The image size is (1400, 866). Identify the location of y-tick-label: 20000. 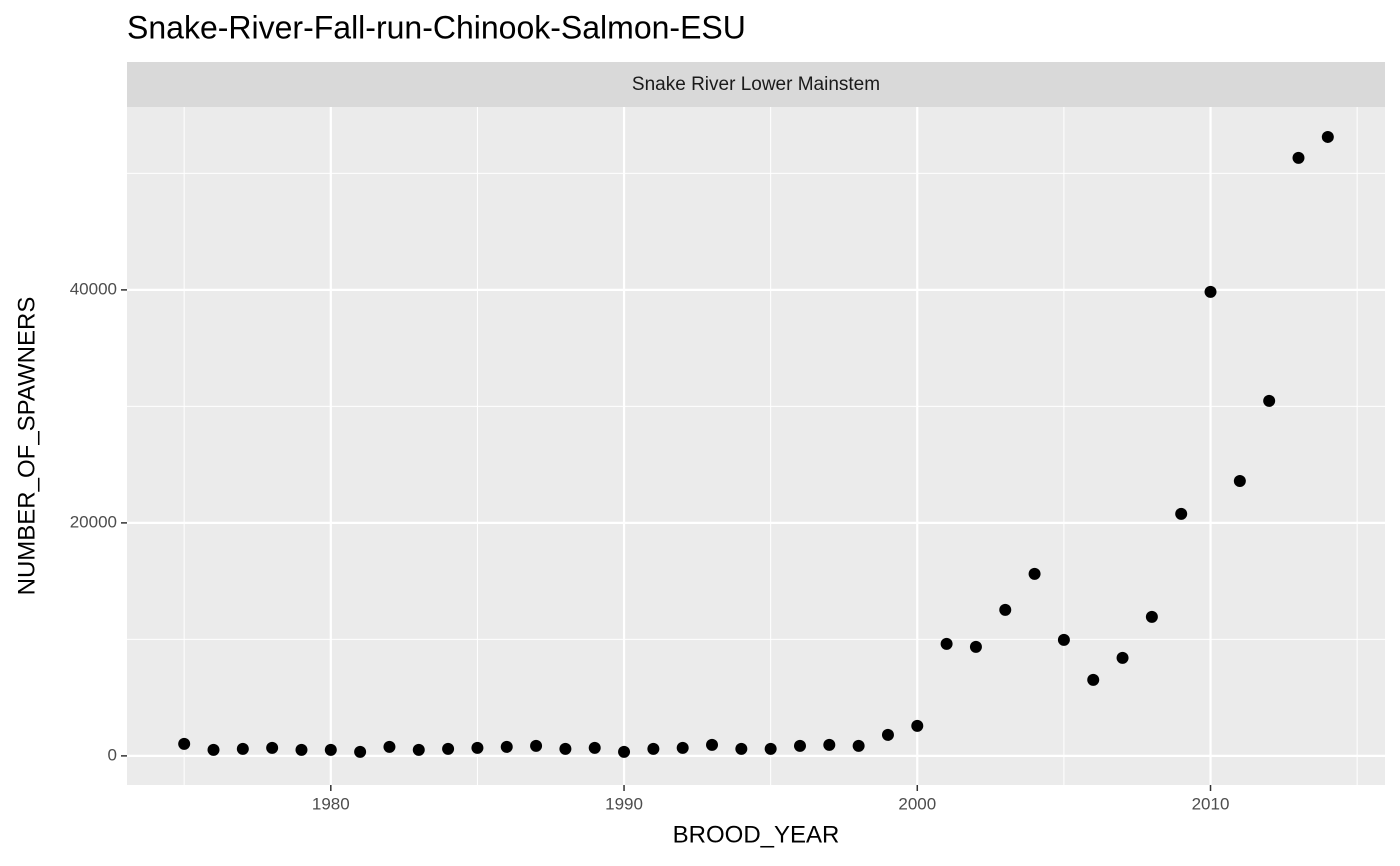
(93, 521).